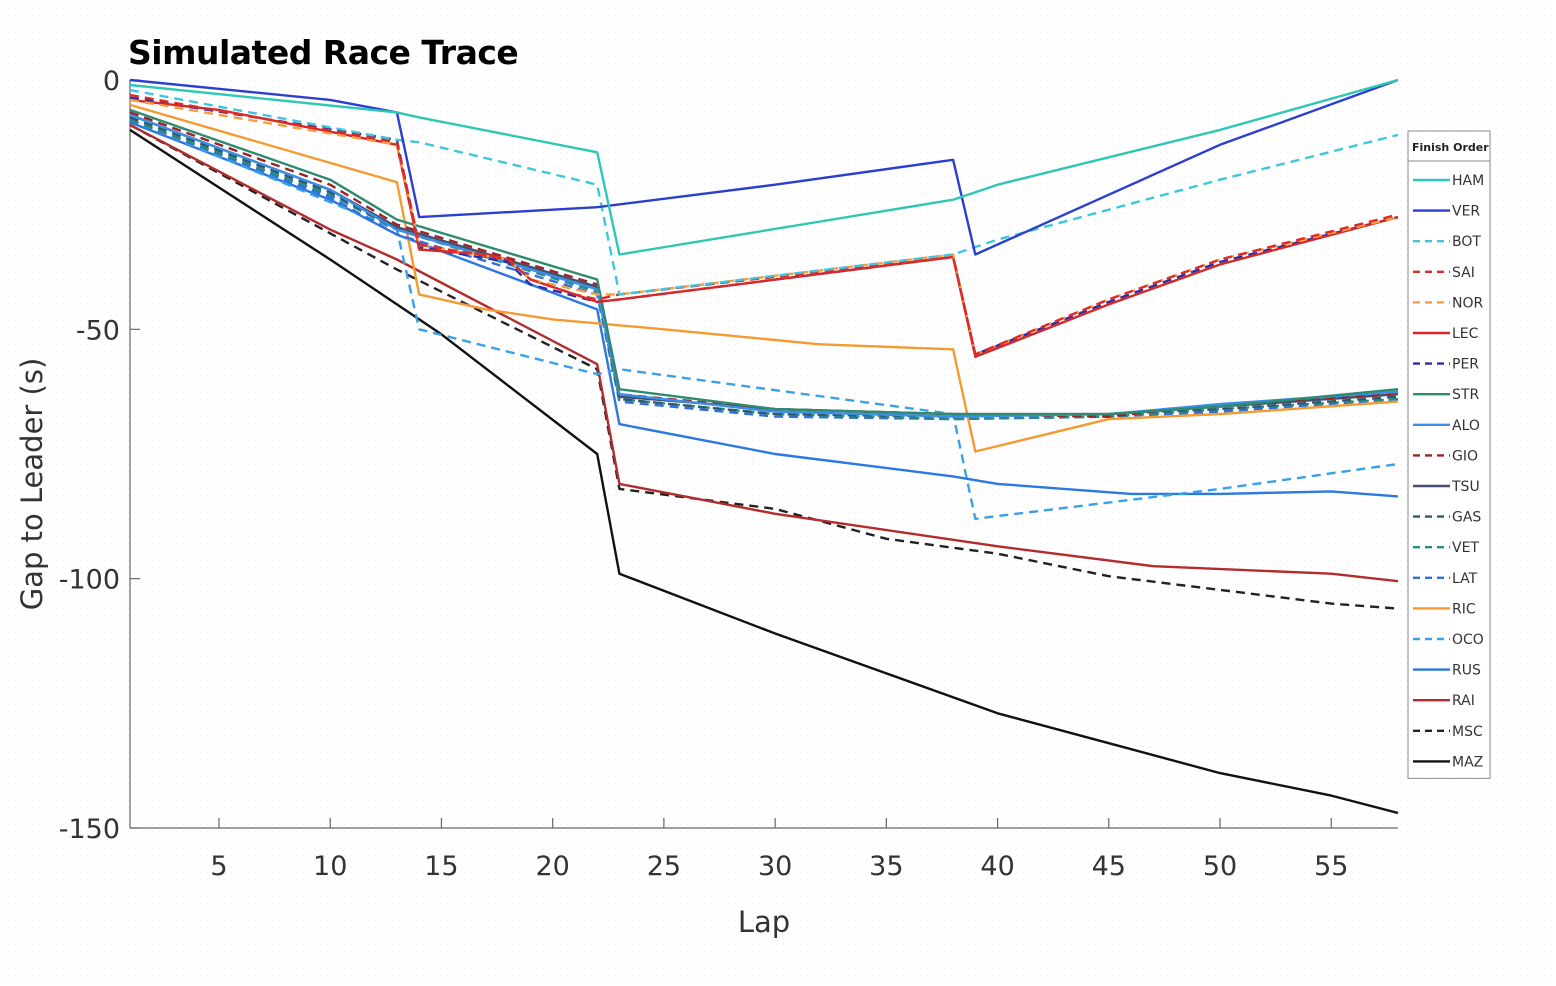 This screenshot has width=1556, height=986. Describe the element at coordinates (1466, 426) in the screenshot. I see `legend-label-alo: ALO` at that location.